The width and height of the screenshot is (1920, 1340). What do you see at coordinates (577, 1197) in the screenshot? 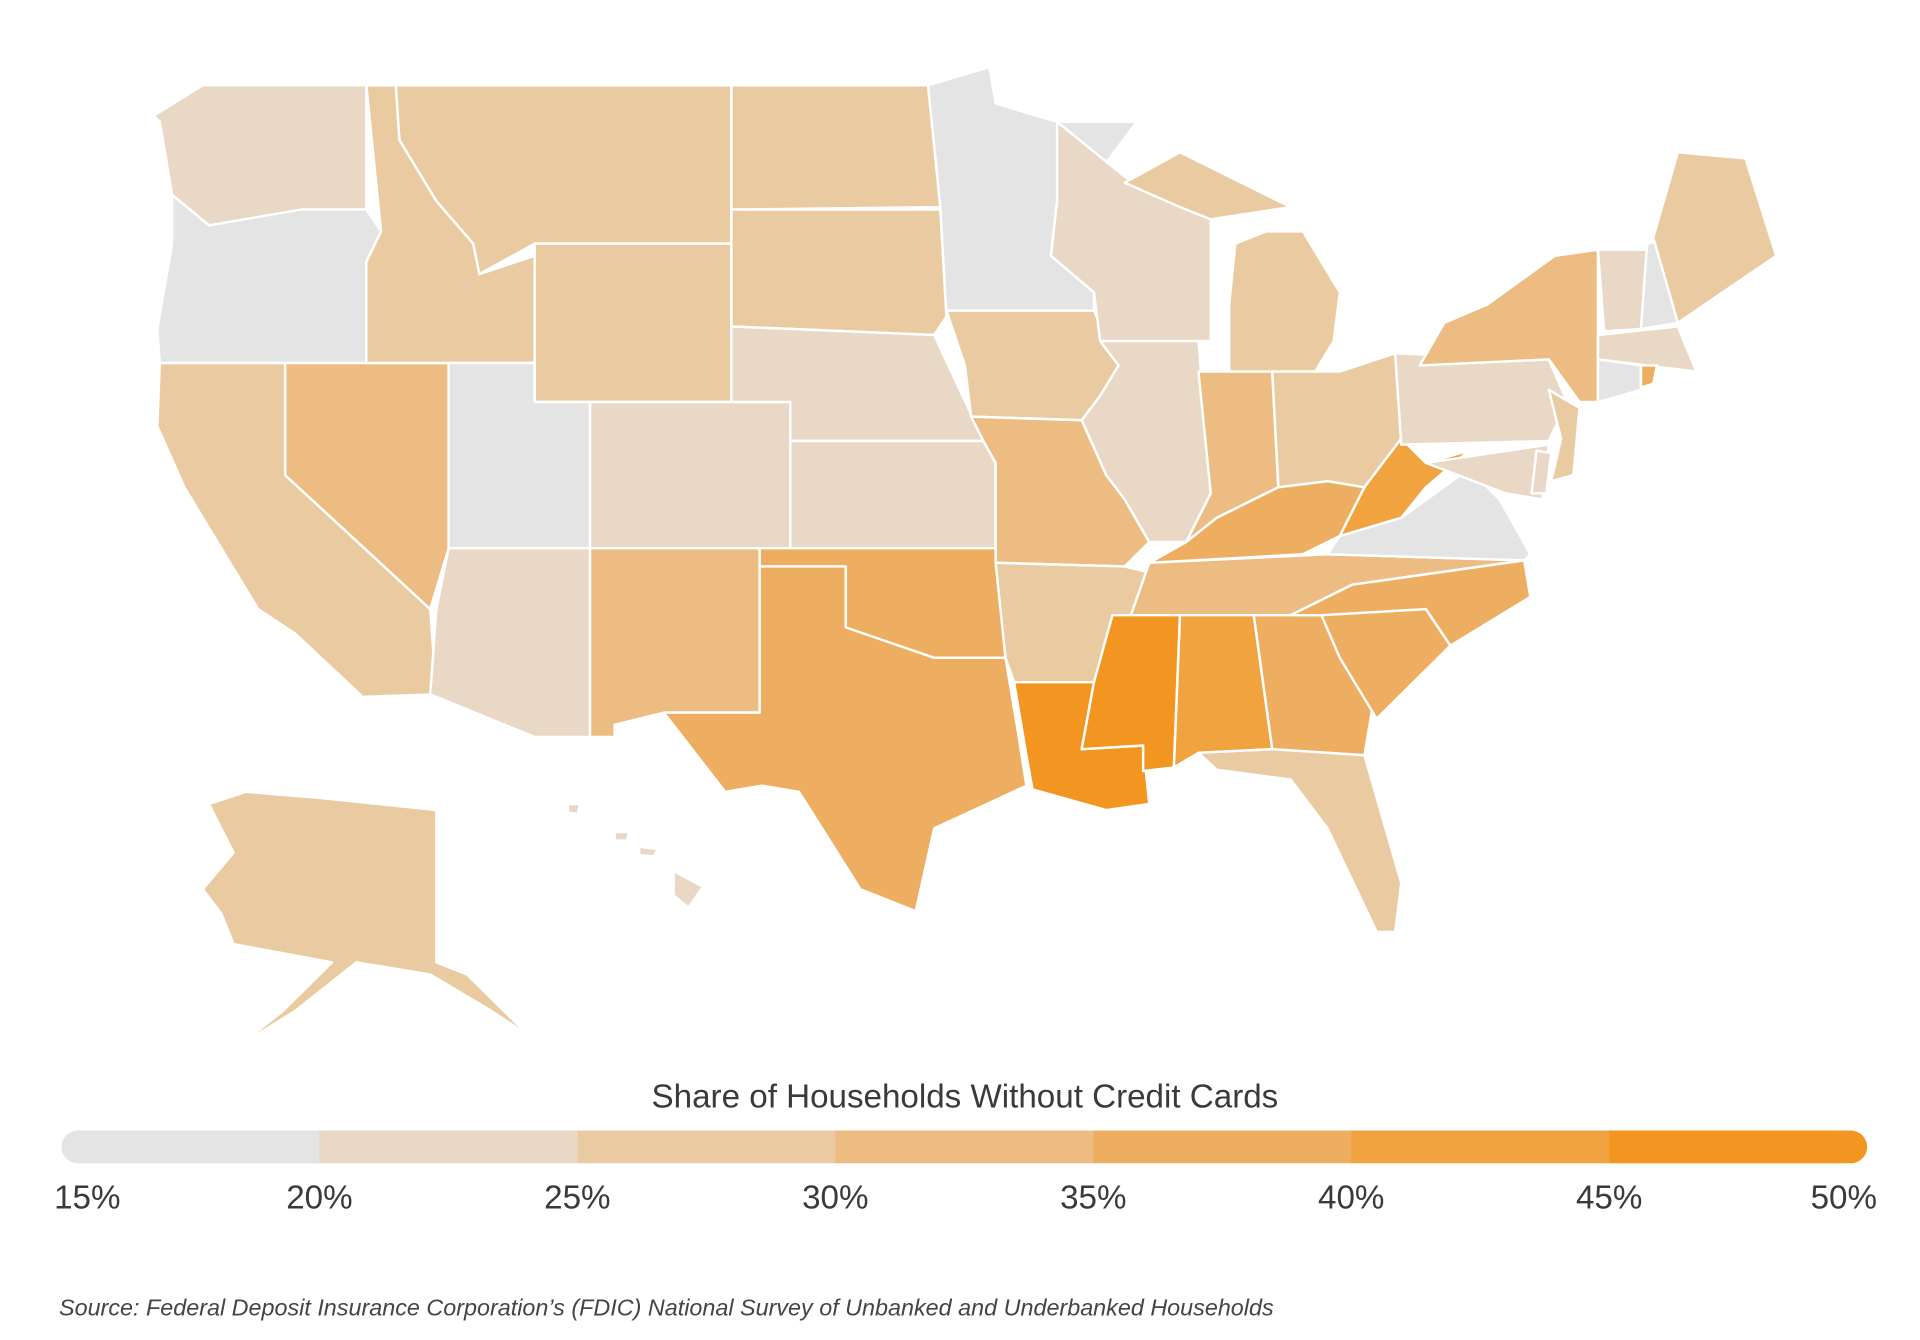
I see `legend-tick-label: 25%` at bounding box center [577, 1197].